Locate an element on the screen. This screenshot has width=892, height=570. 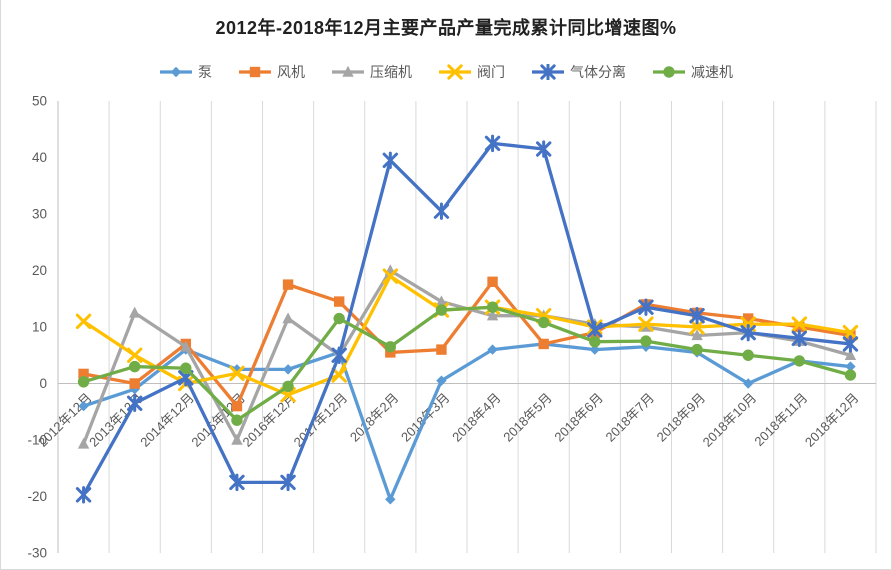
legend-label: 减速机 is located at coordinates (712, 72).